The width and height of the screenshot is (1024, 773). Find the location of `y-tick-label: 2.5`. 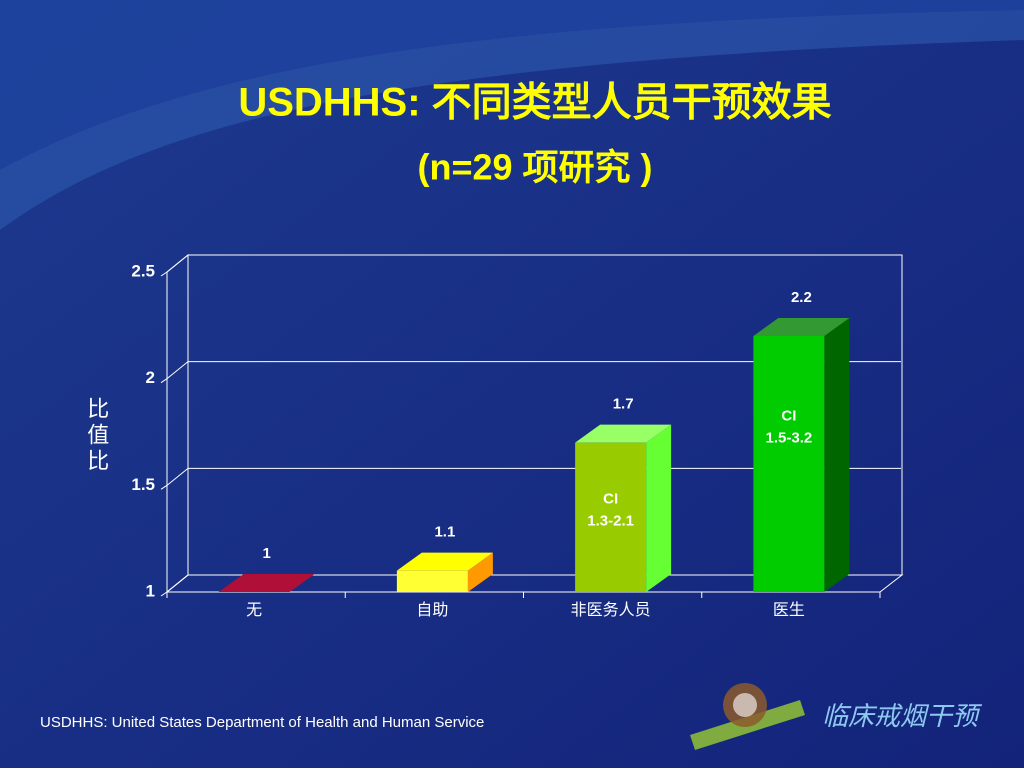

y-tick-label: 2.5 is located at coordinates (143, 270).